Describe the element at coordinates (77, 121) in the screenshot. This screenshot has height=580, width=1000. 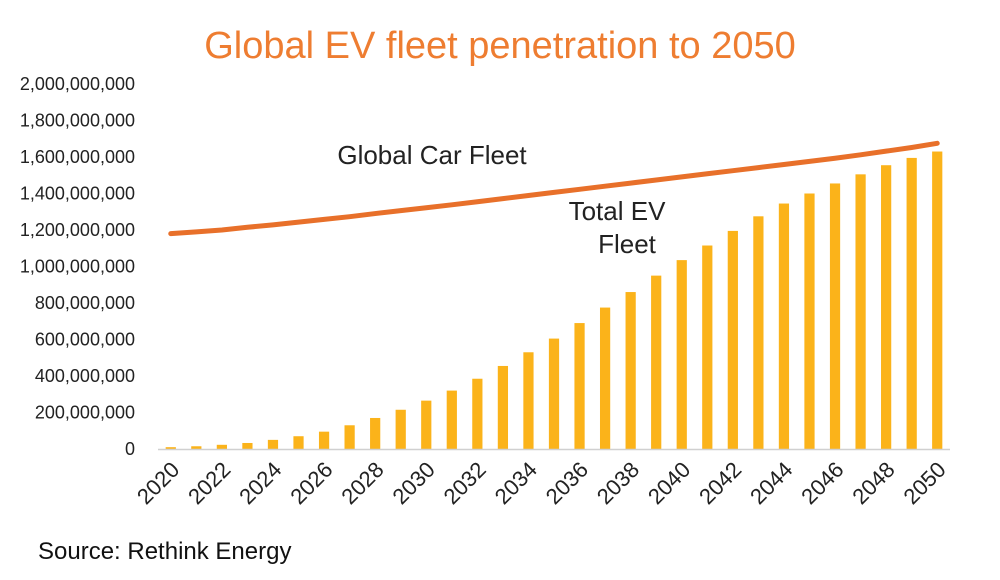
I see `y-tick-label: 1,800,000,000` at that location.